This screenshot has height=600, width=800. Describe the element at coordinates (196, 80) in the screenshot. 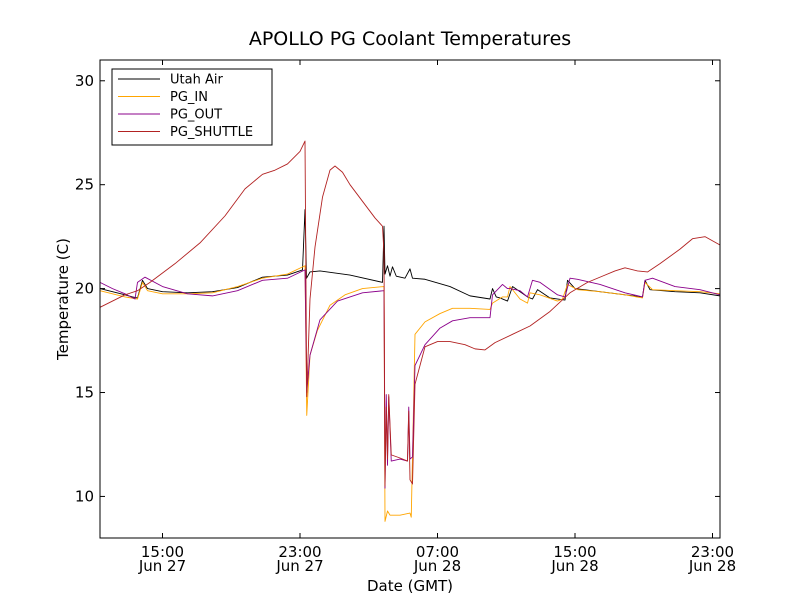

I see `legend-label: Utah Air` at that location.